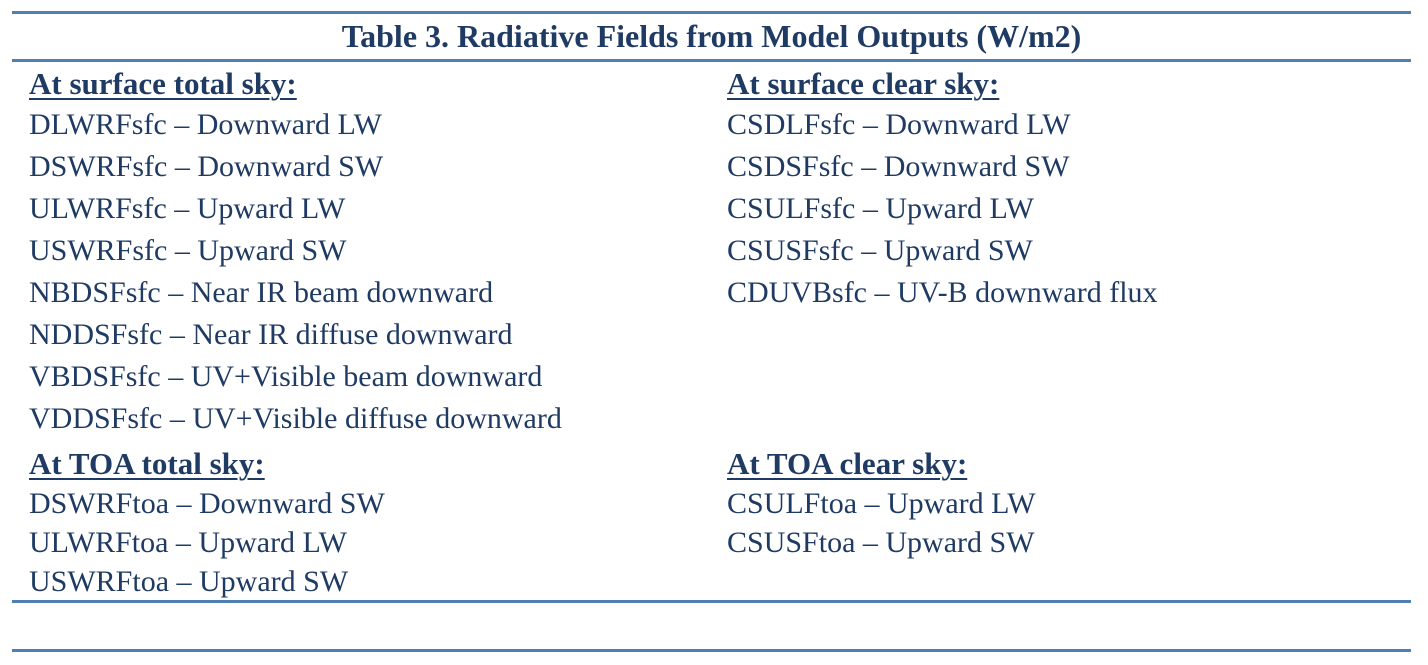 This screenshot has width=1428, height=665. Describe the element at coordinates (942, 292) in the screenshot. I see `list-item: CDUVBsfc – UV-B downward flux` at that location.